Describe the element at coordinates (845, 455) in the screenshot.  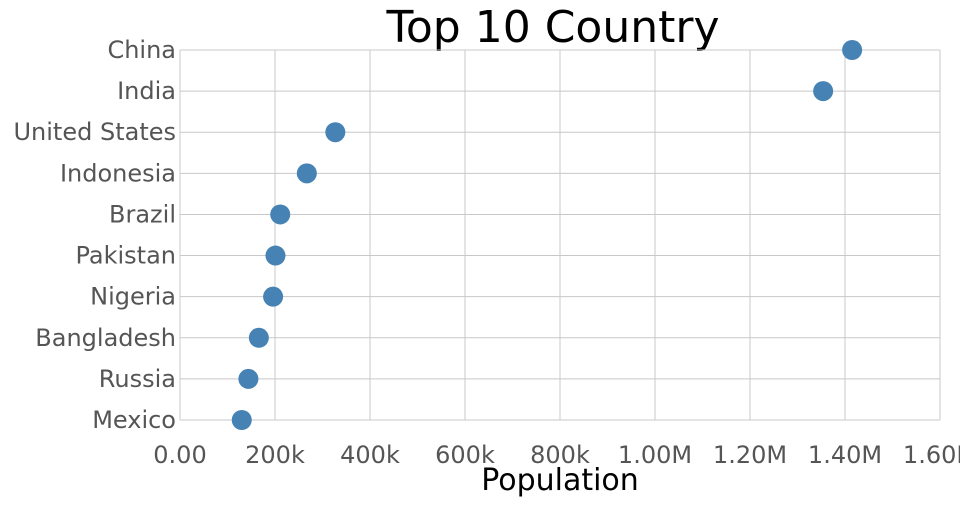
I see `x-tick-label: 1.40M` at that location.